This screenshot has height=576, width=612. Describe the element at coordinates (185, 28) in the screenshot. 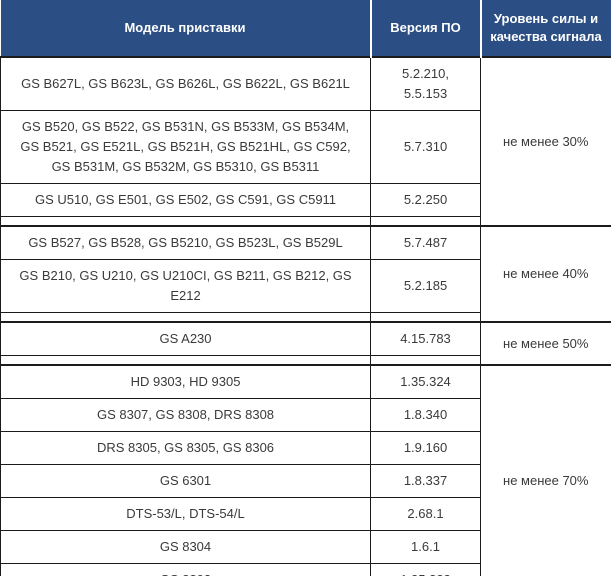

I see `column-header-model: Модель приставки` at that location.